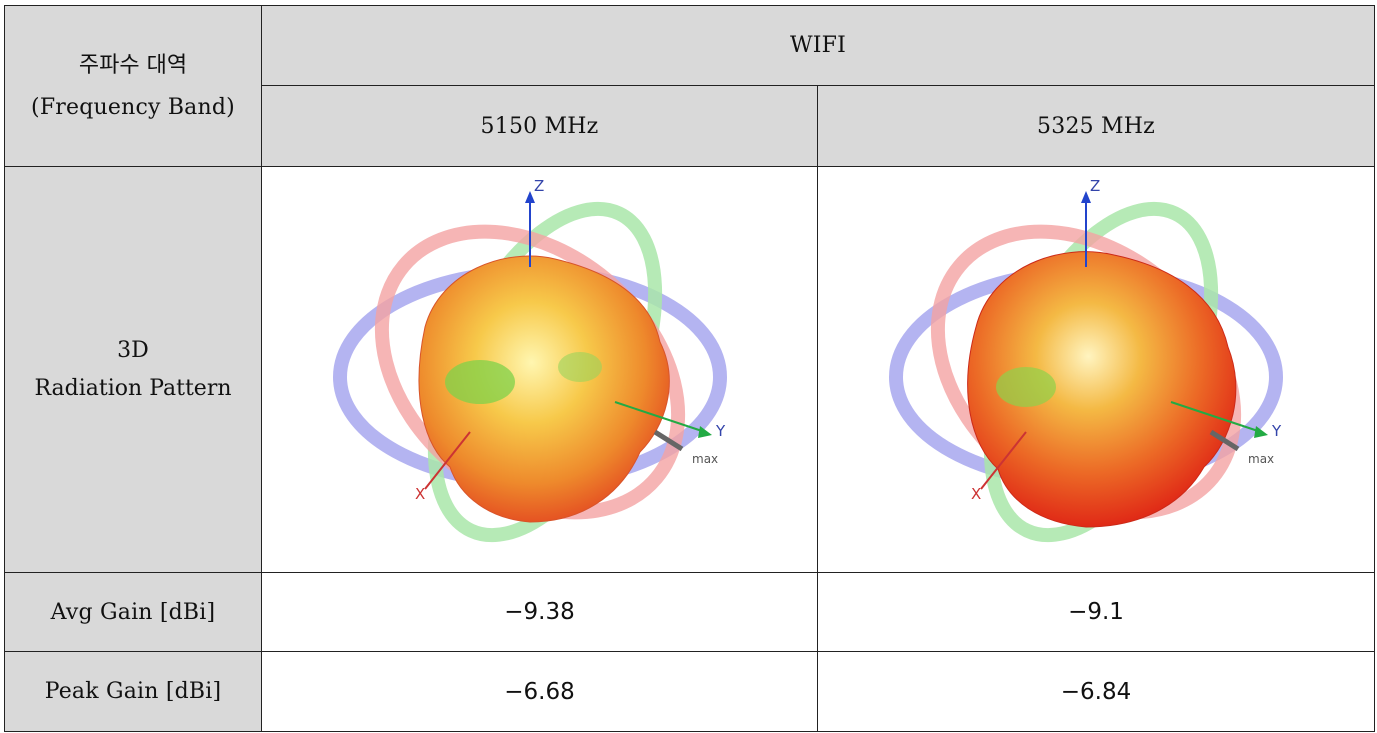  What do you see at coordinates (133, 691) in the screenshot?
I see `peak-gain-row-label: Peak Gain [dBi]` at bounding box center [133, 691].